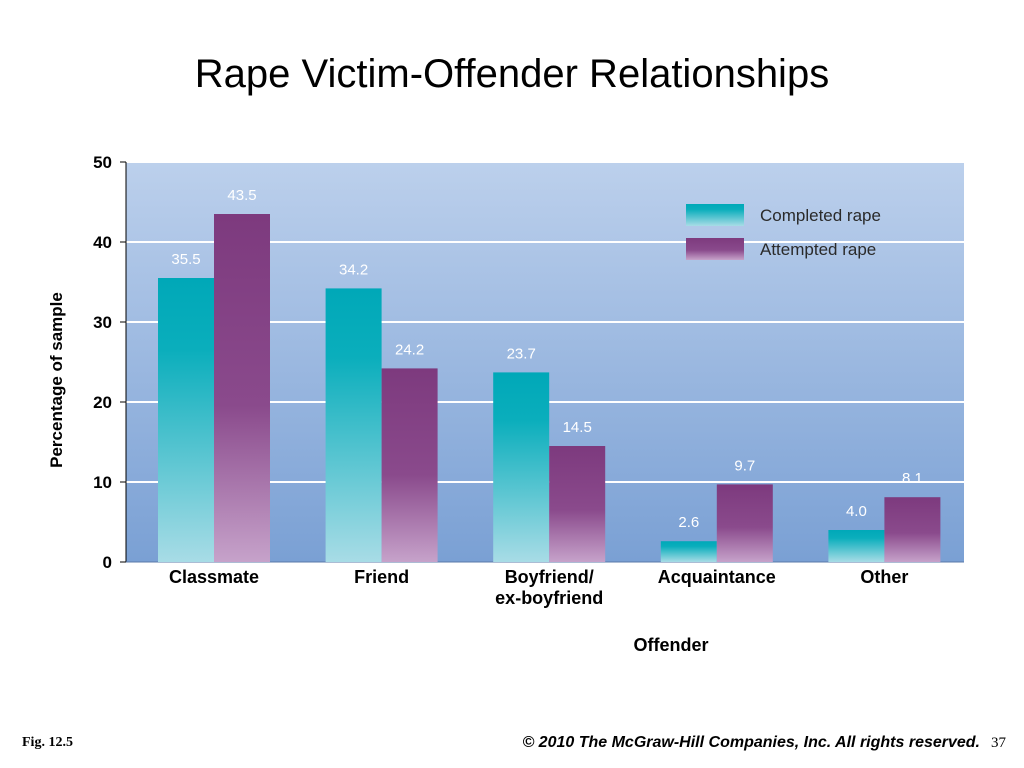  Describe the element at coordinates (744, 465) in the screenshot. I see `value-label: 9.7` at that location.